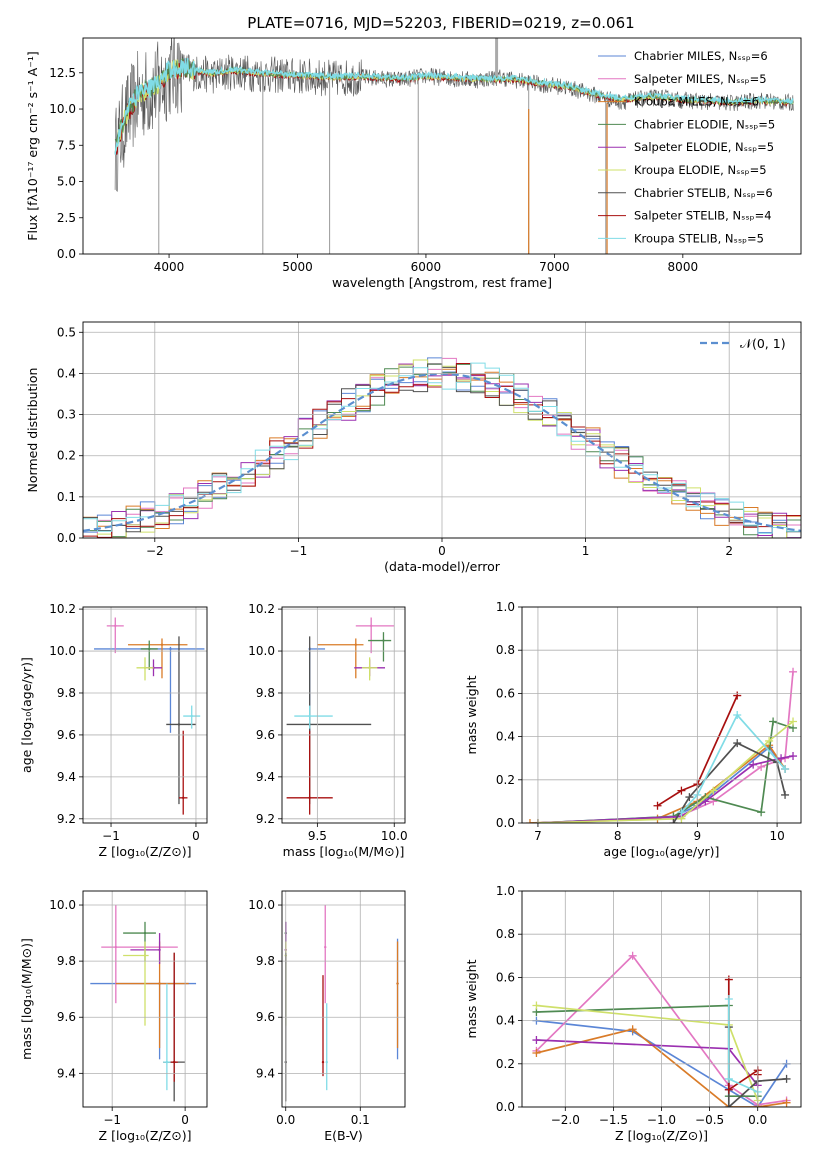  Describe the element at coordinates (159, 950) in the screenshot. I see `data-point-salpeter_elodie` at that location.